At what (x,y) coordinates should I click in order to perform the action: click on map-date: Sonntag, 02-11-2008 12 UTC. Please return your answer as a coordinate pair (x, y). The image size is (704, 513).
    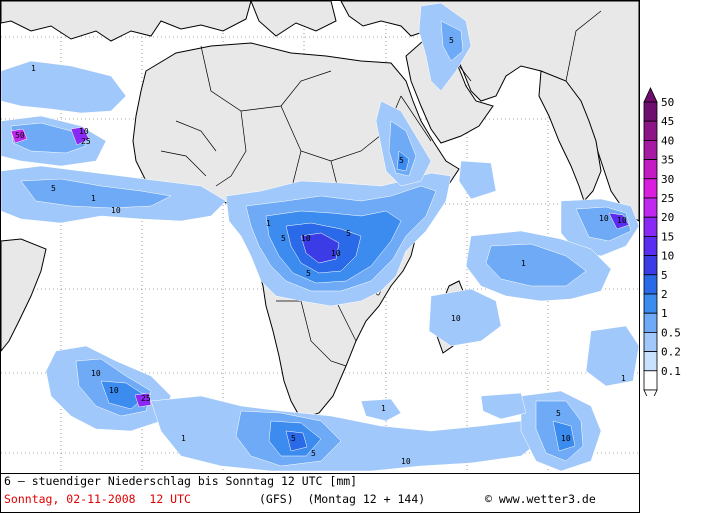
    Looking at the image, I should click on (97, 499).